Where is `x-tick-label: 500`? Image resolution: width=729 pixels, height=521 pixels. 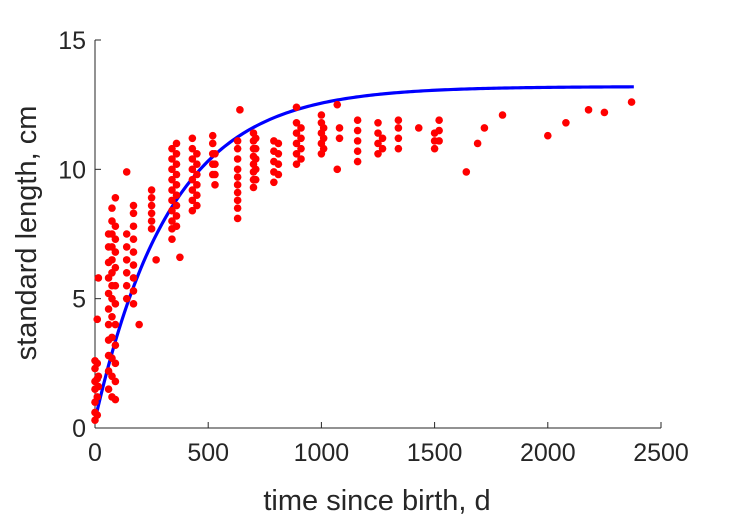 x-tick-label: 500 is located at coordinates (208, 453).